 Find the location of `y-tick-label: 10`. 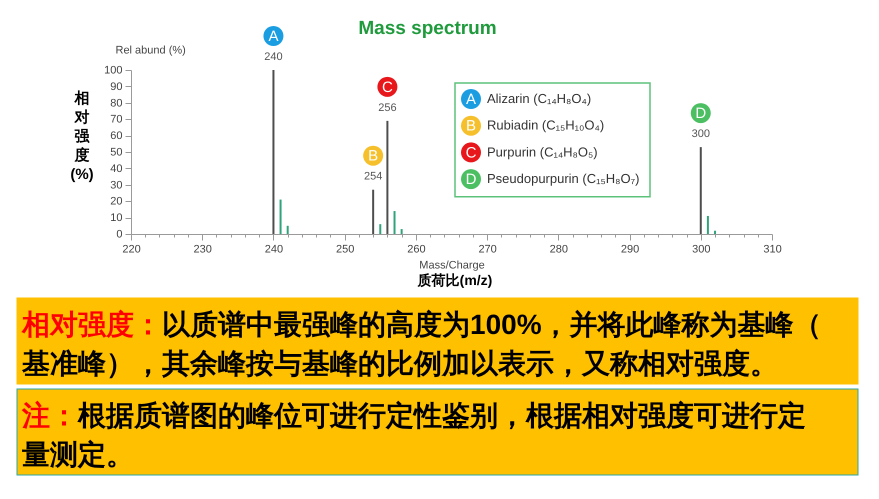

y-tick-label: 10 is located at coordinates (116, 218).